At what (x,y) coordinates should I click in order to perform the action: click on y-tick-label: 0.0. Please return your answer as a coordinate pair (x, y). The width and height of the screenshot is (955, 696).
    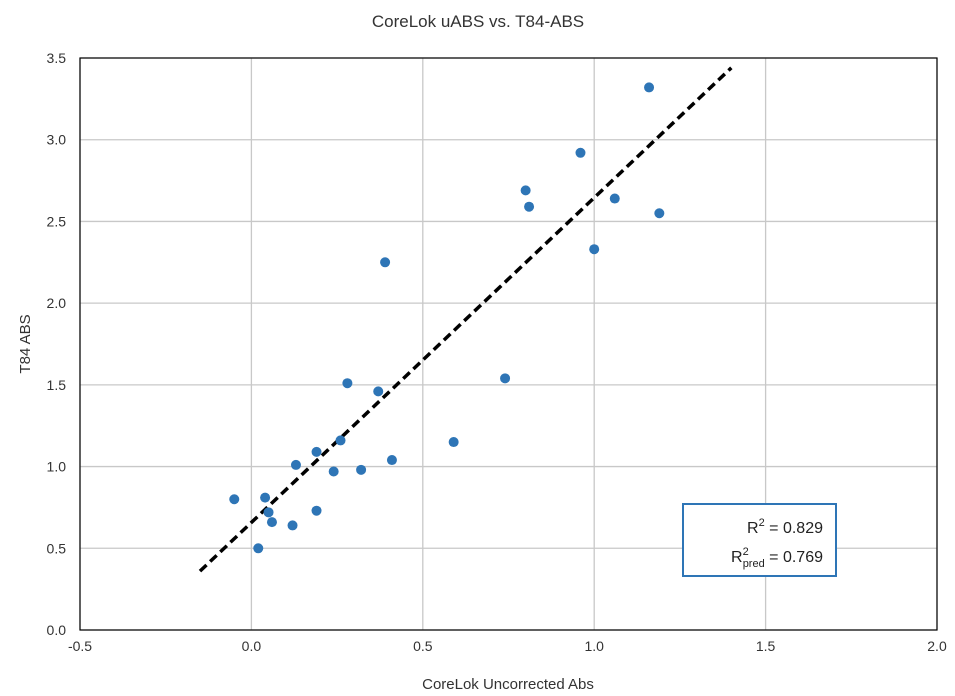
    Looking at the image, I should click on (57, 630).